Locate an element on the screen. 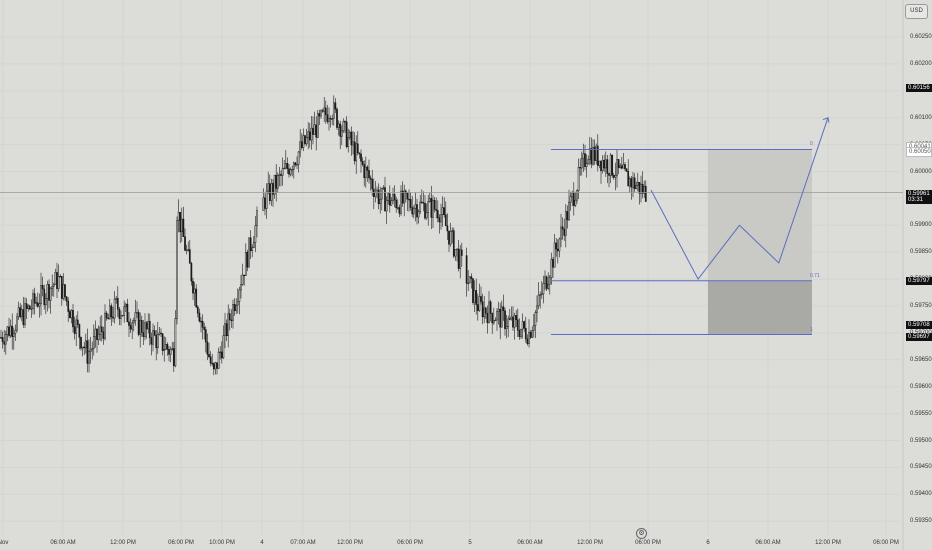 The height and width of the screenshot is (550, 932). price-tag-value: 0.59708 is located at coordinates (919, 325).